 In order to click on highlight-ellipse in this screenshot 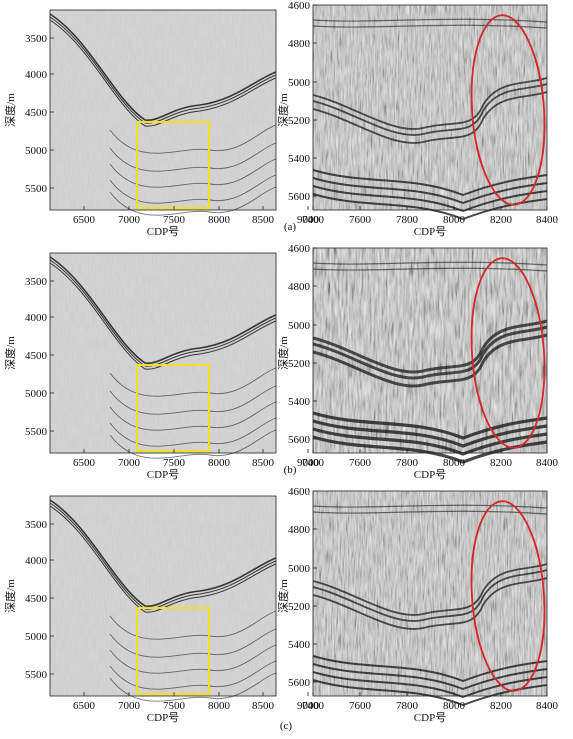, I will do `click(508, 110)`.